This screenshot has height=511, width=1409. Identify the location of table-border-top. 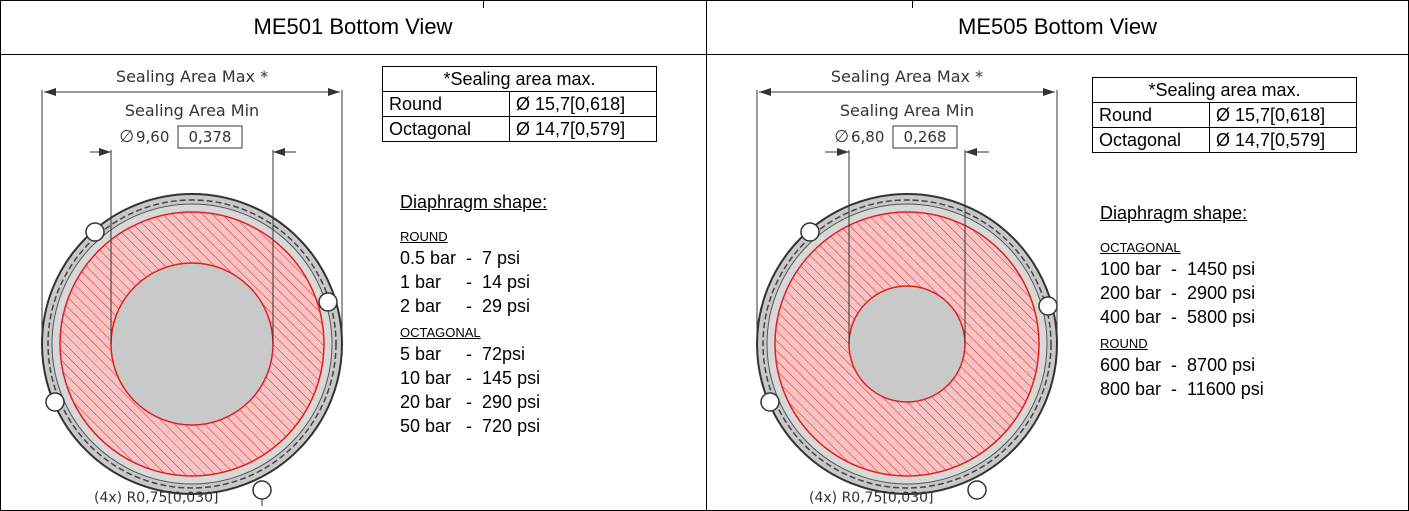
(704, 0).